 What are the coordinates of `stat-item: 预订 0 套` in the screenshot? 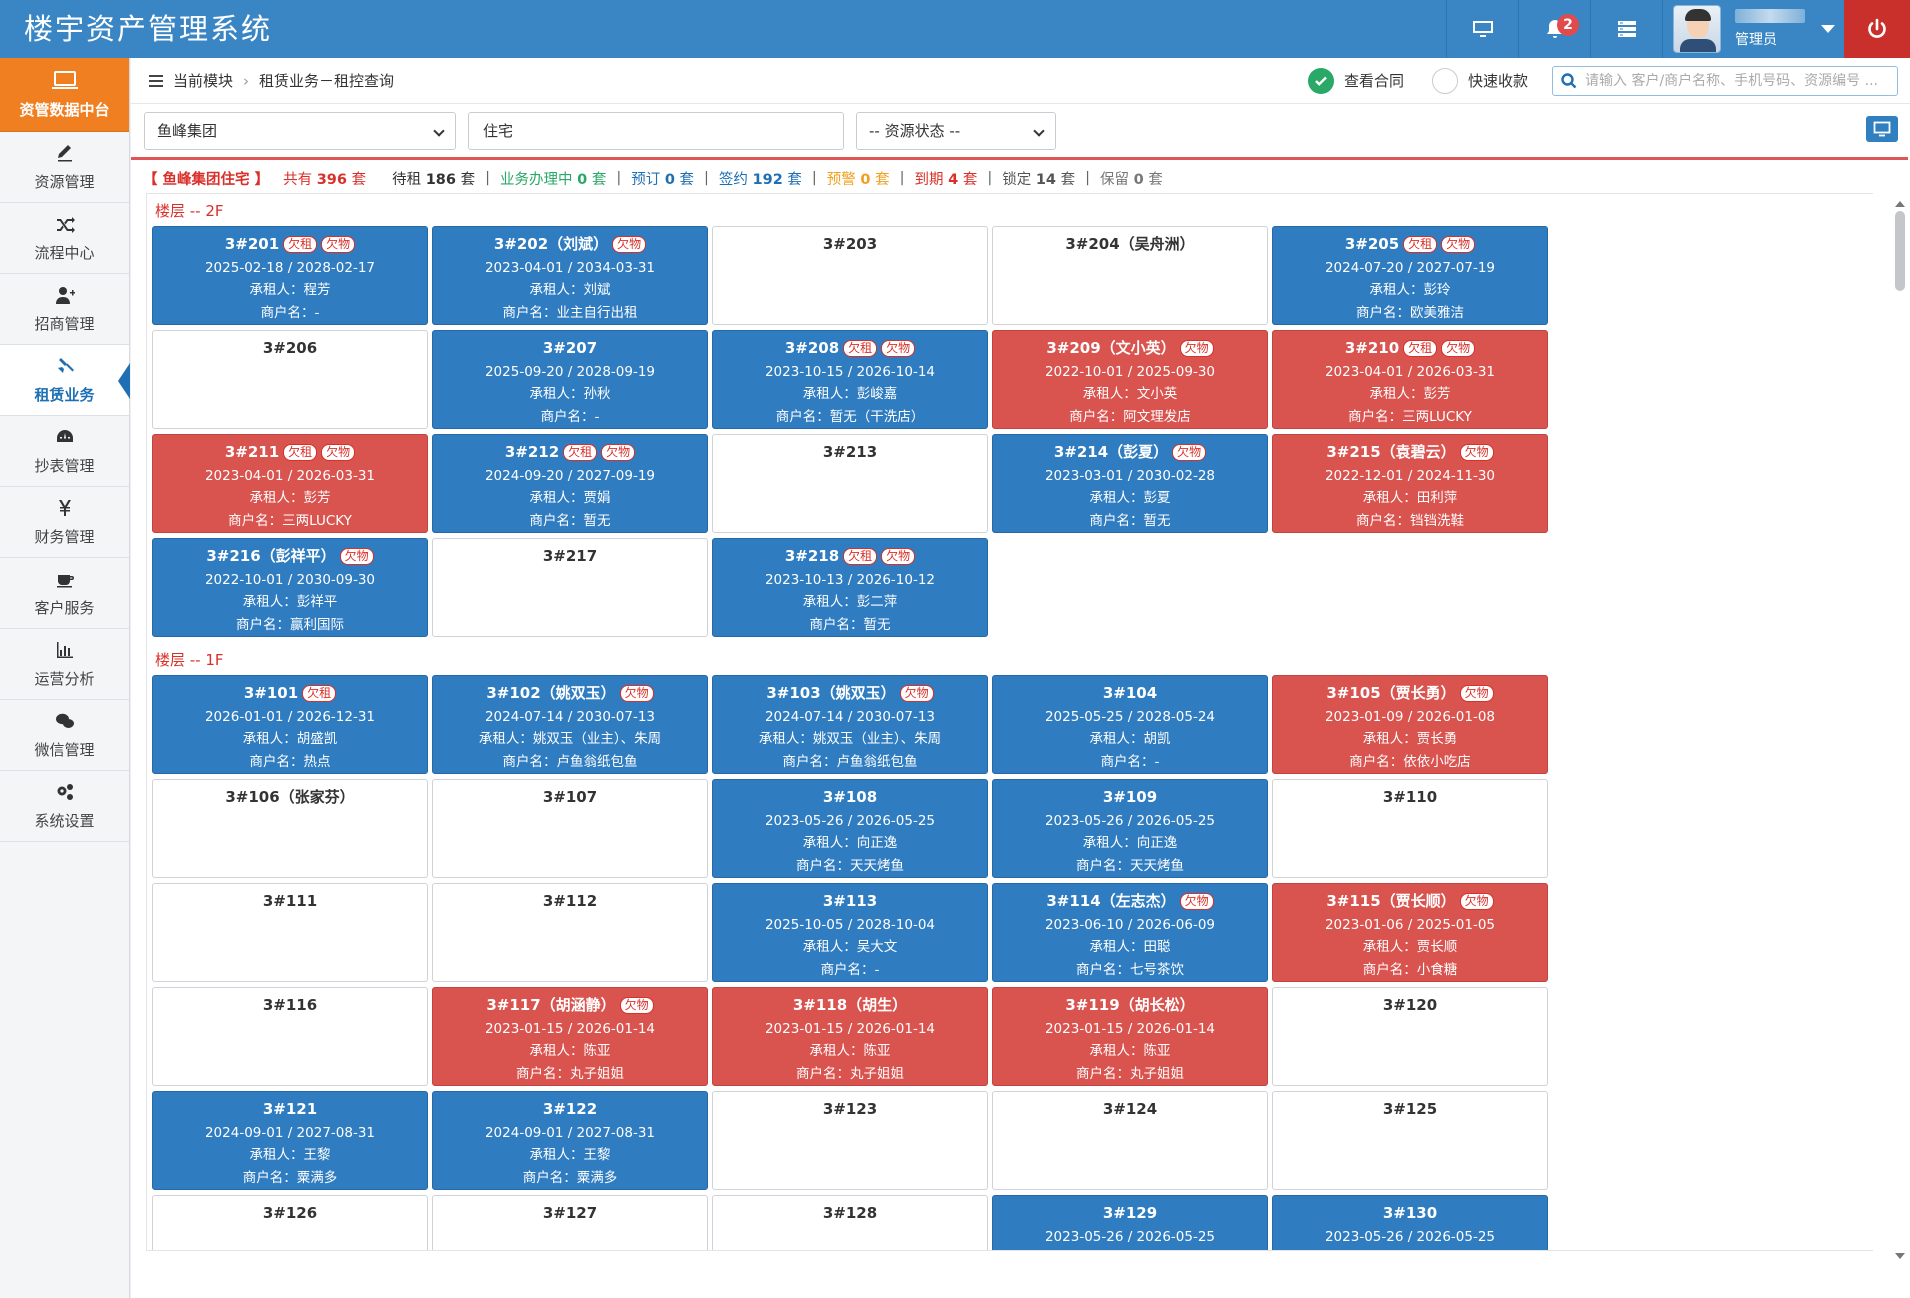 It's located at (663, 179).